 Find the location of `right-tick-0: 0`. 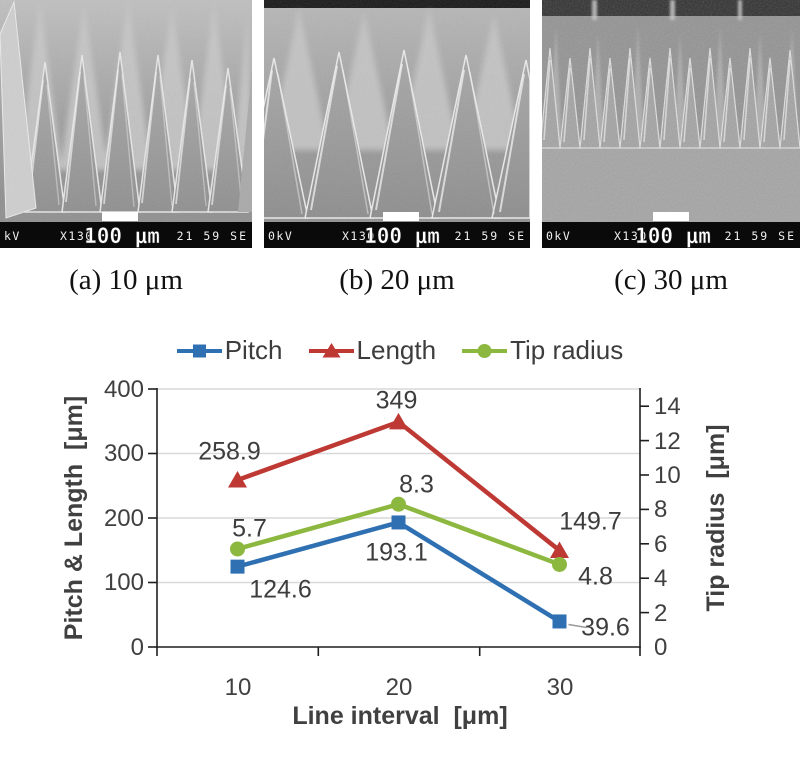

right-tick-0: 0 is located at coordinates (661, 647).